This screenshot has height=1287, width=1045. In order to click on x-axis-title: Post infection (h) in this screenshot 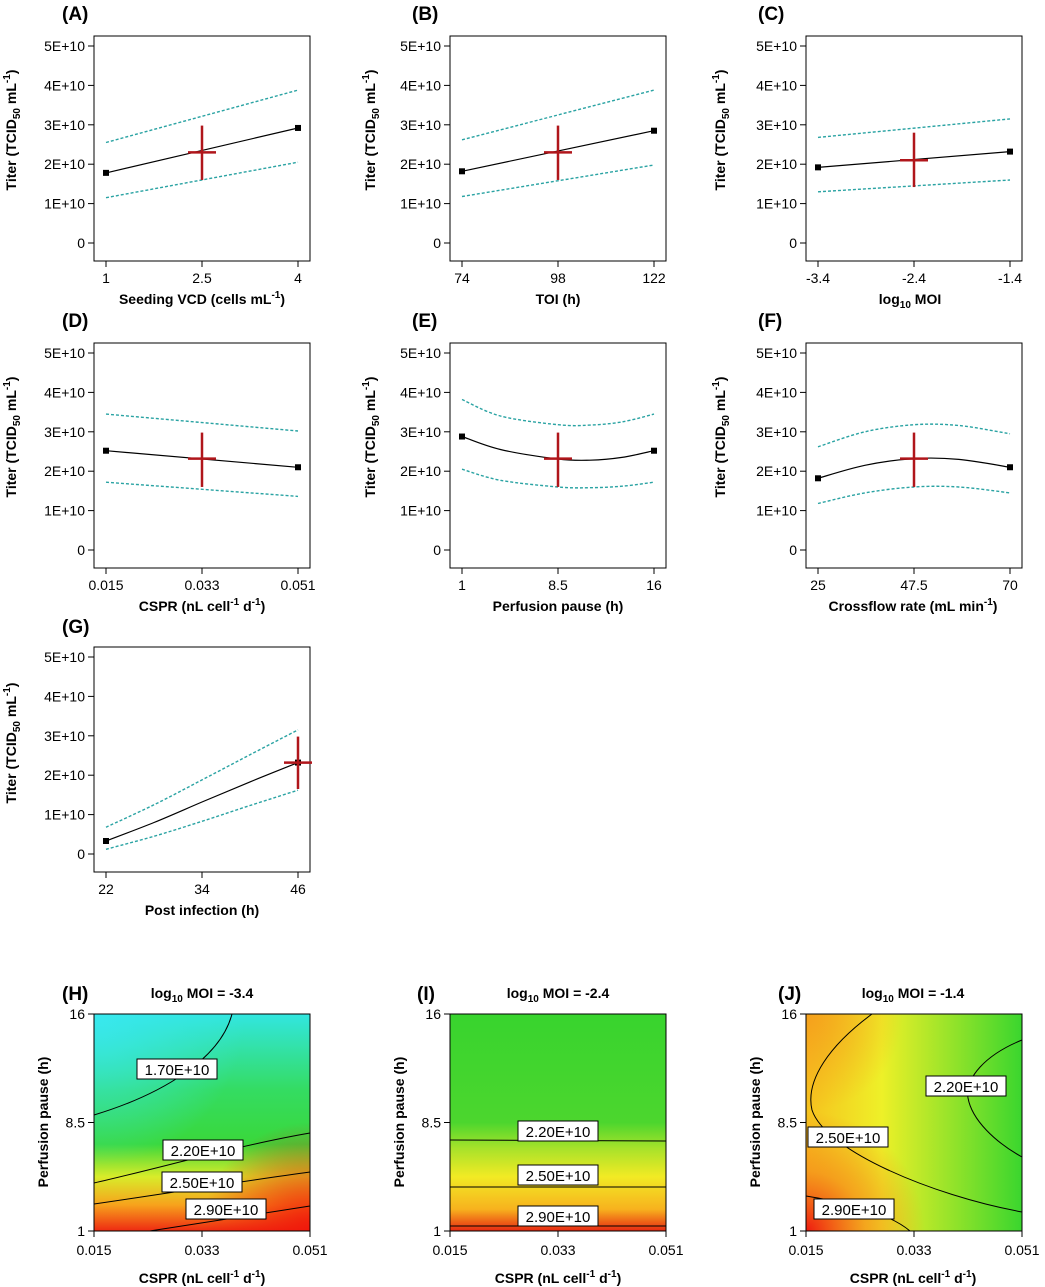, I will do `click(202, 910)`.